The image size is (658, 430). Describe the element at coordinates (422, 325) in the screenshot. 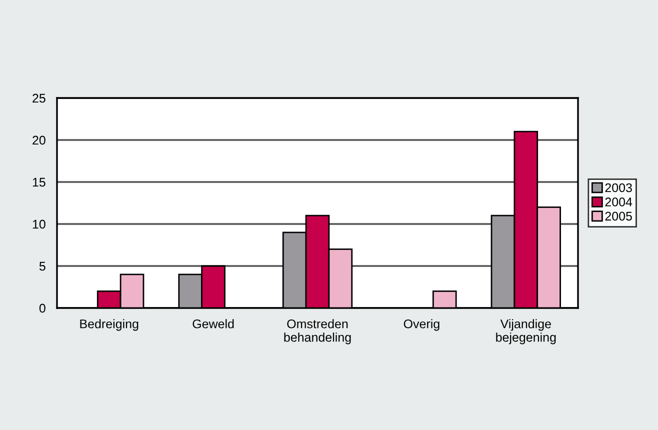

I see `x-tick-label: Overig` at that location.